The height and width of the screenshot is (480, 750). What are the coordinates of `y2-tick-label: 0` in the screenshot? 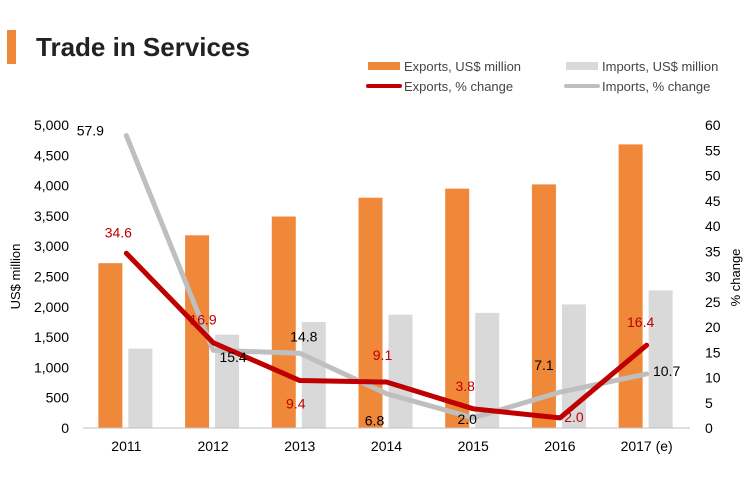 It's located at (709, 428).